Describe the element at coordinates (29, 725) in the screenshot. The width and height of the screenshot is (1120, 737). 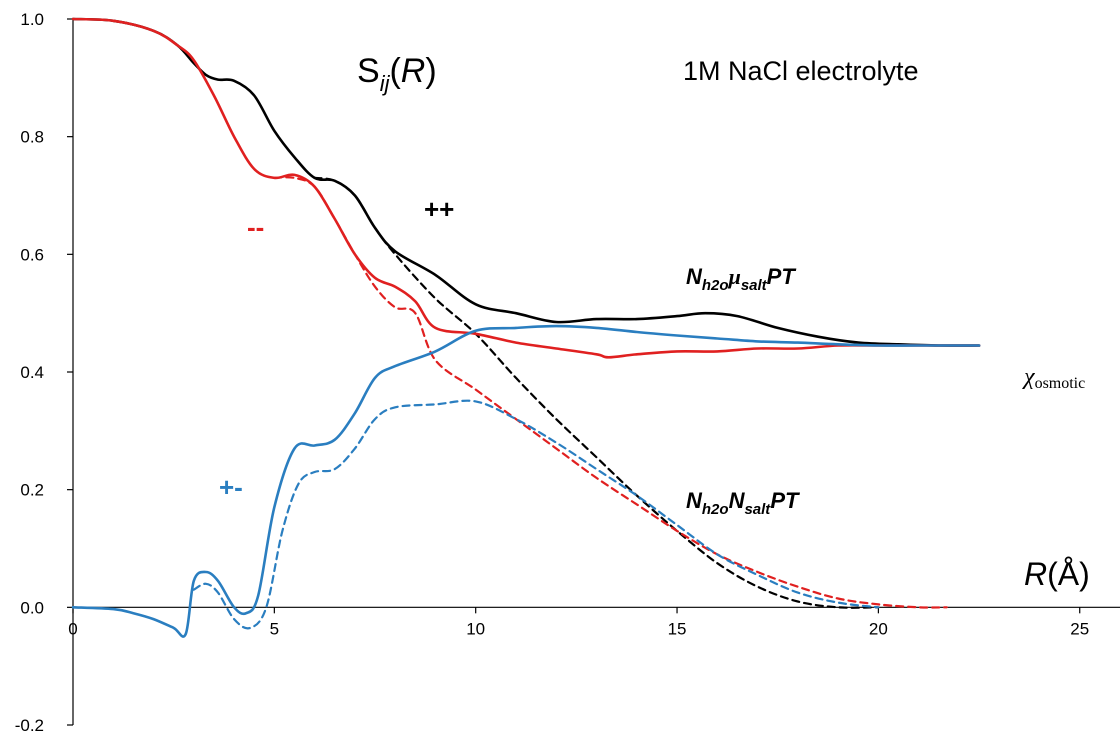
I see `y-tick-label: -0.2` at that location.